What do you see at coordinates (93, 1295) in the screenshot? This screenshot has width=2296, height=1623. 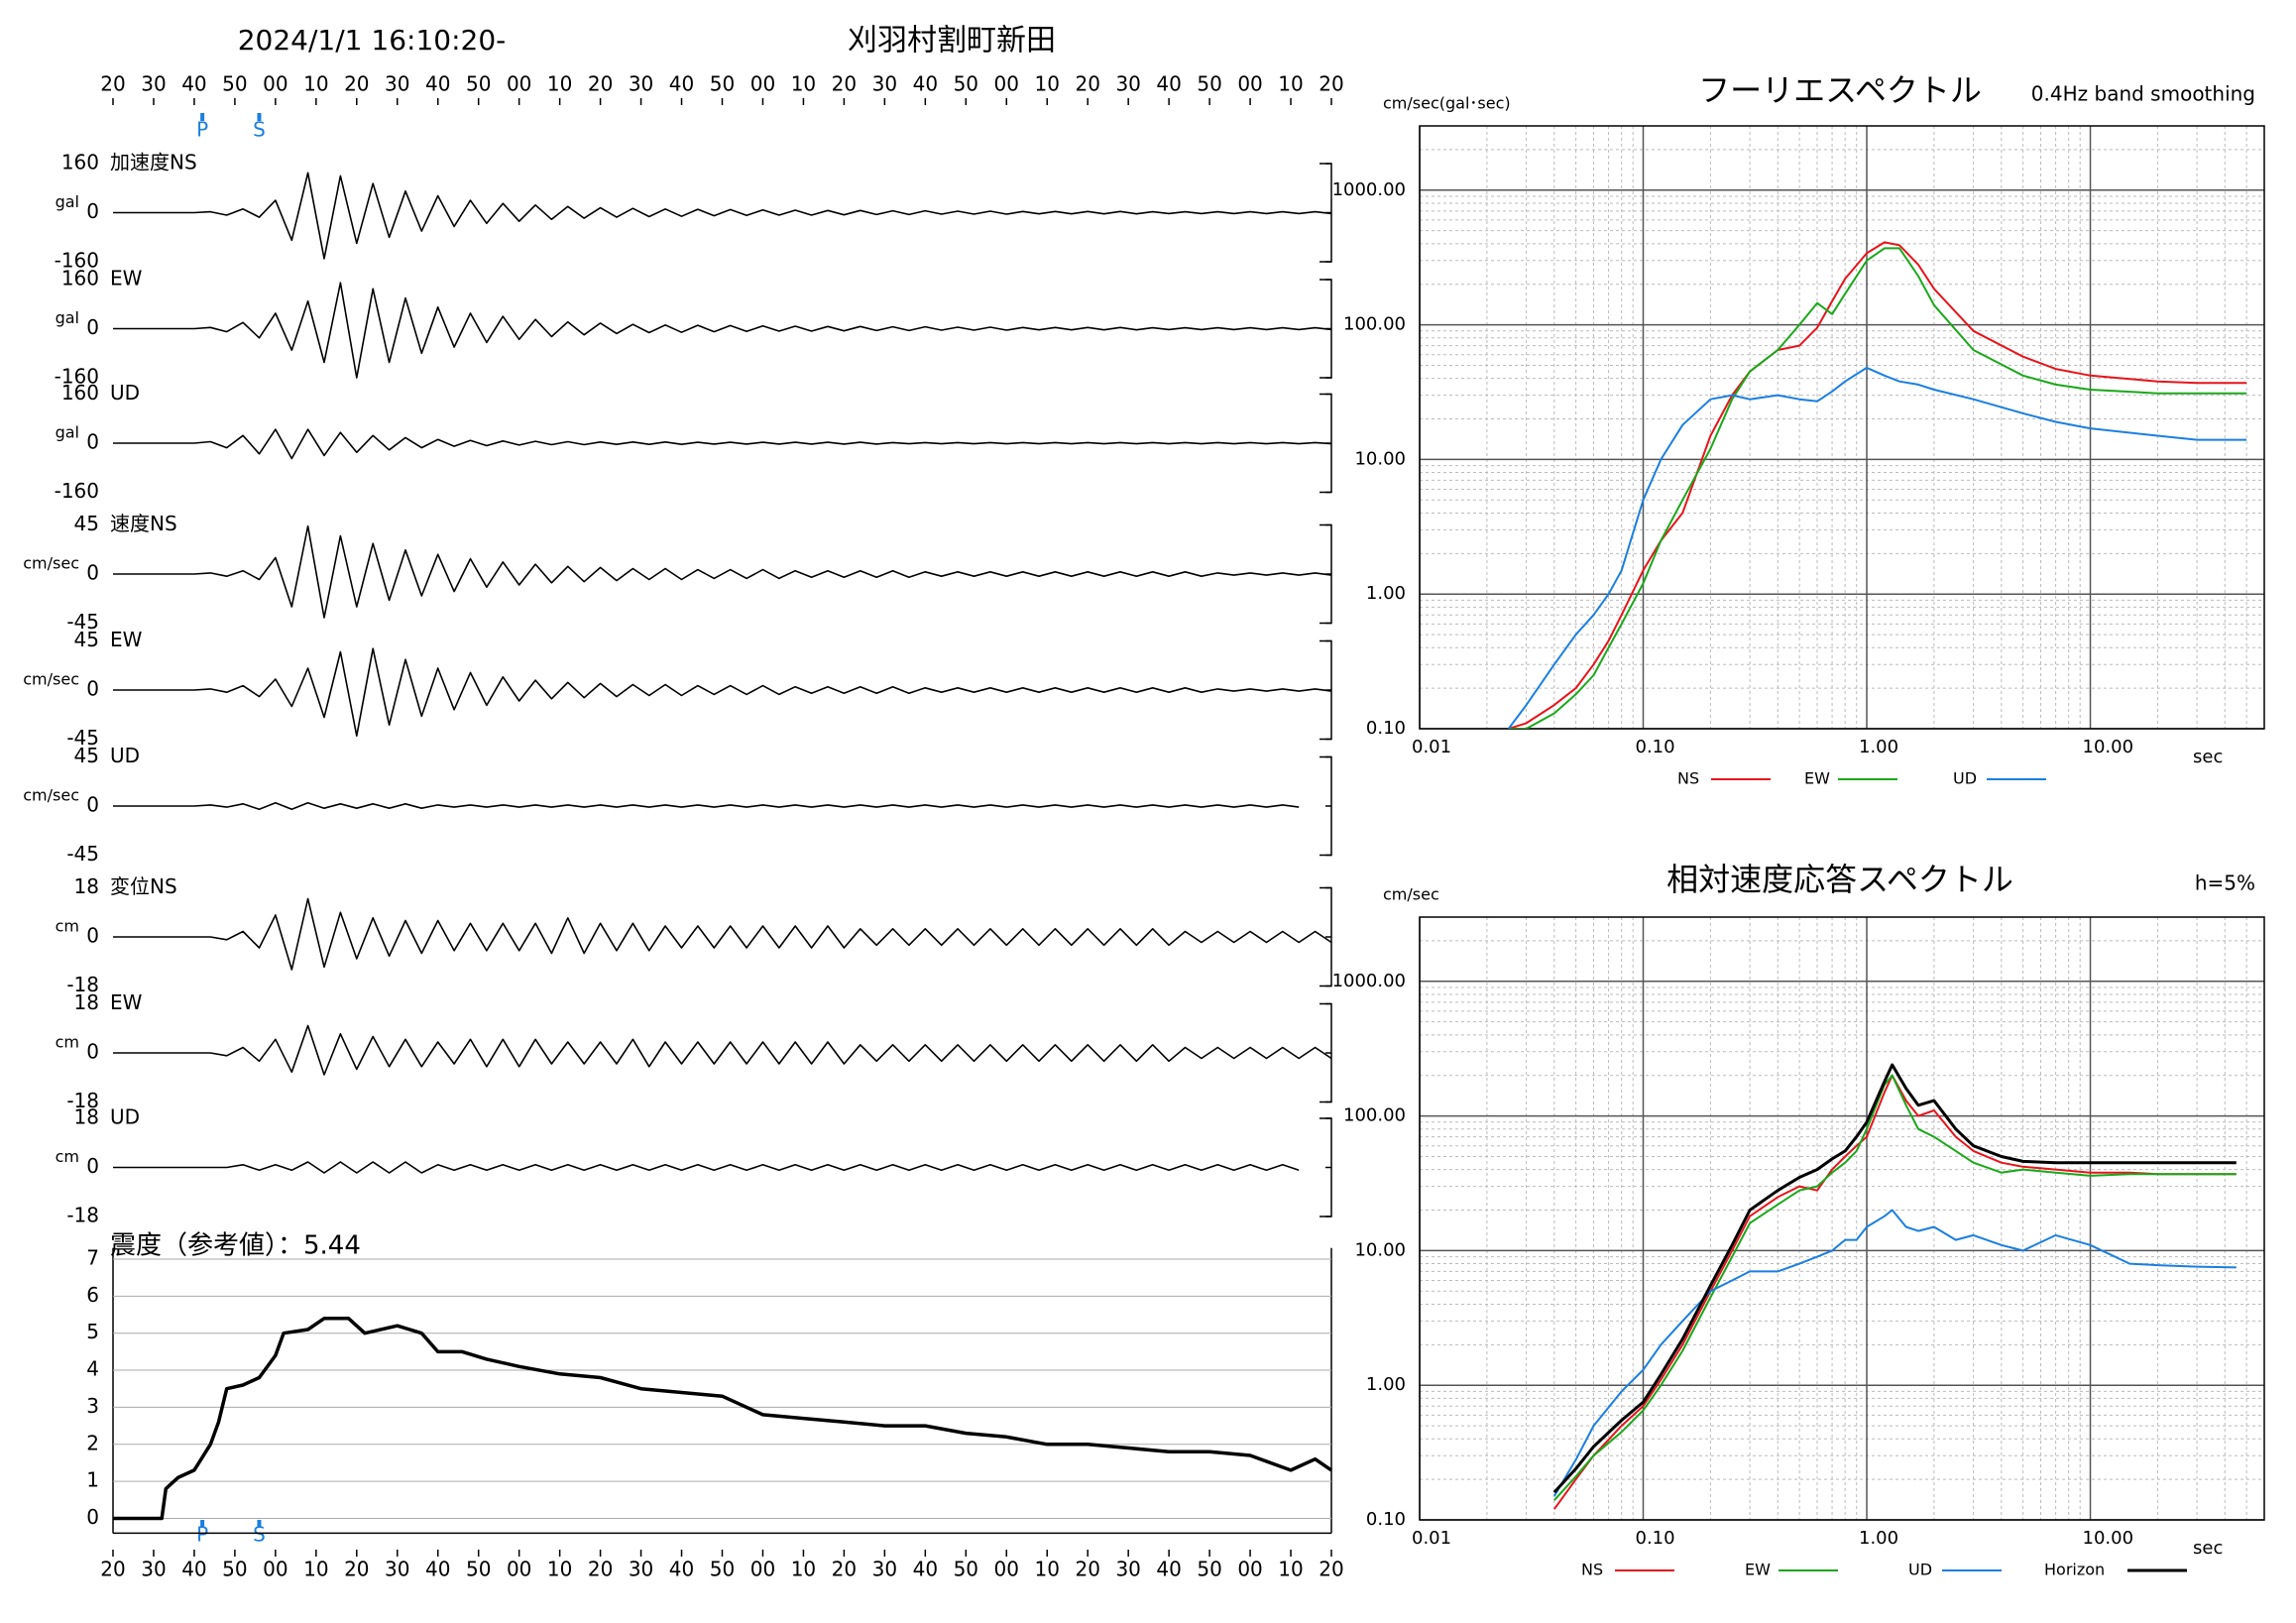 I see `y-tick-label: 6` at bounding box center [93, 1295].